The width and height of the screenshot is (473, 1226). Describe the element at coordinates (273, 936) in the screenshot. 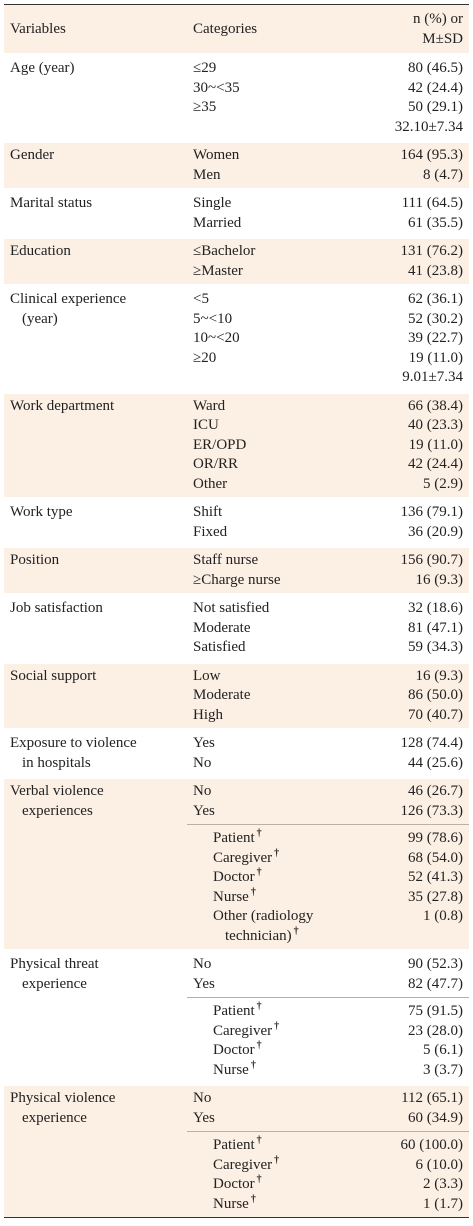

I see `sub-category: technician) †` at that location.